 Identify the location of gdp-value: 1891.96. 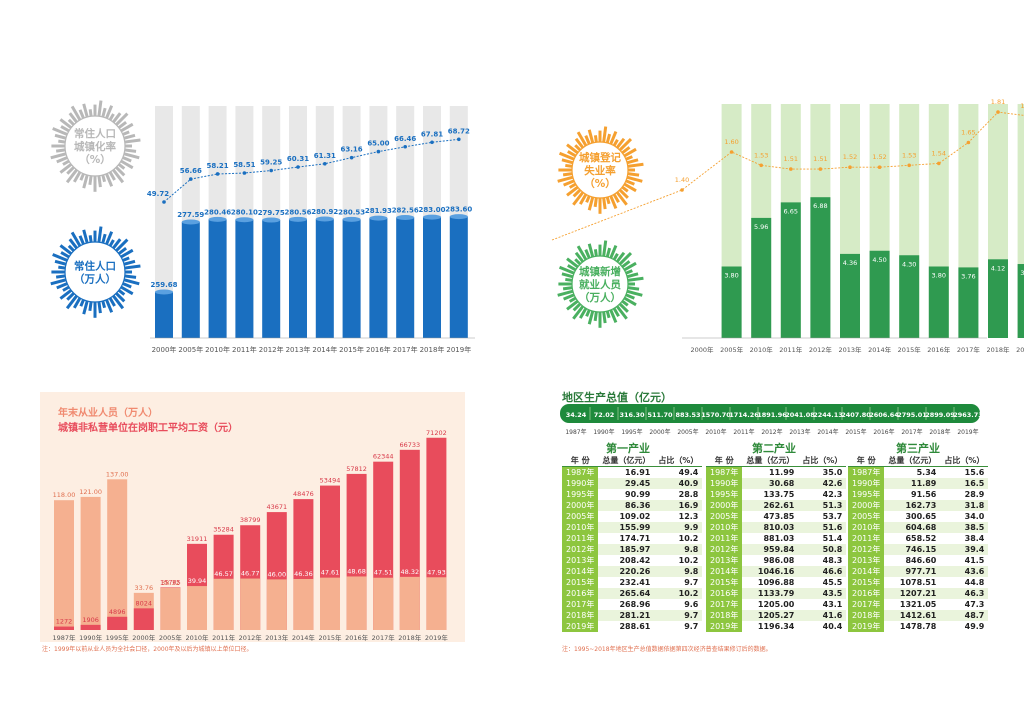
(772, 415).